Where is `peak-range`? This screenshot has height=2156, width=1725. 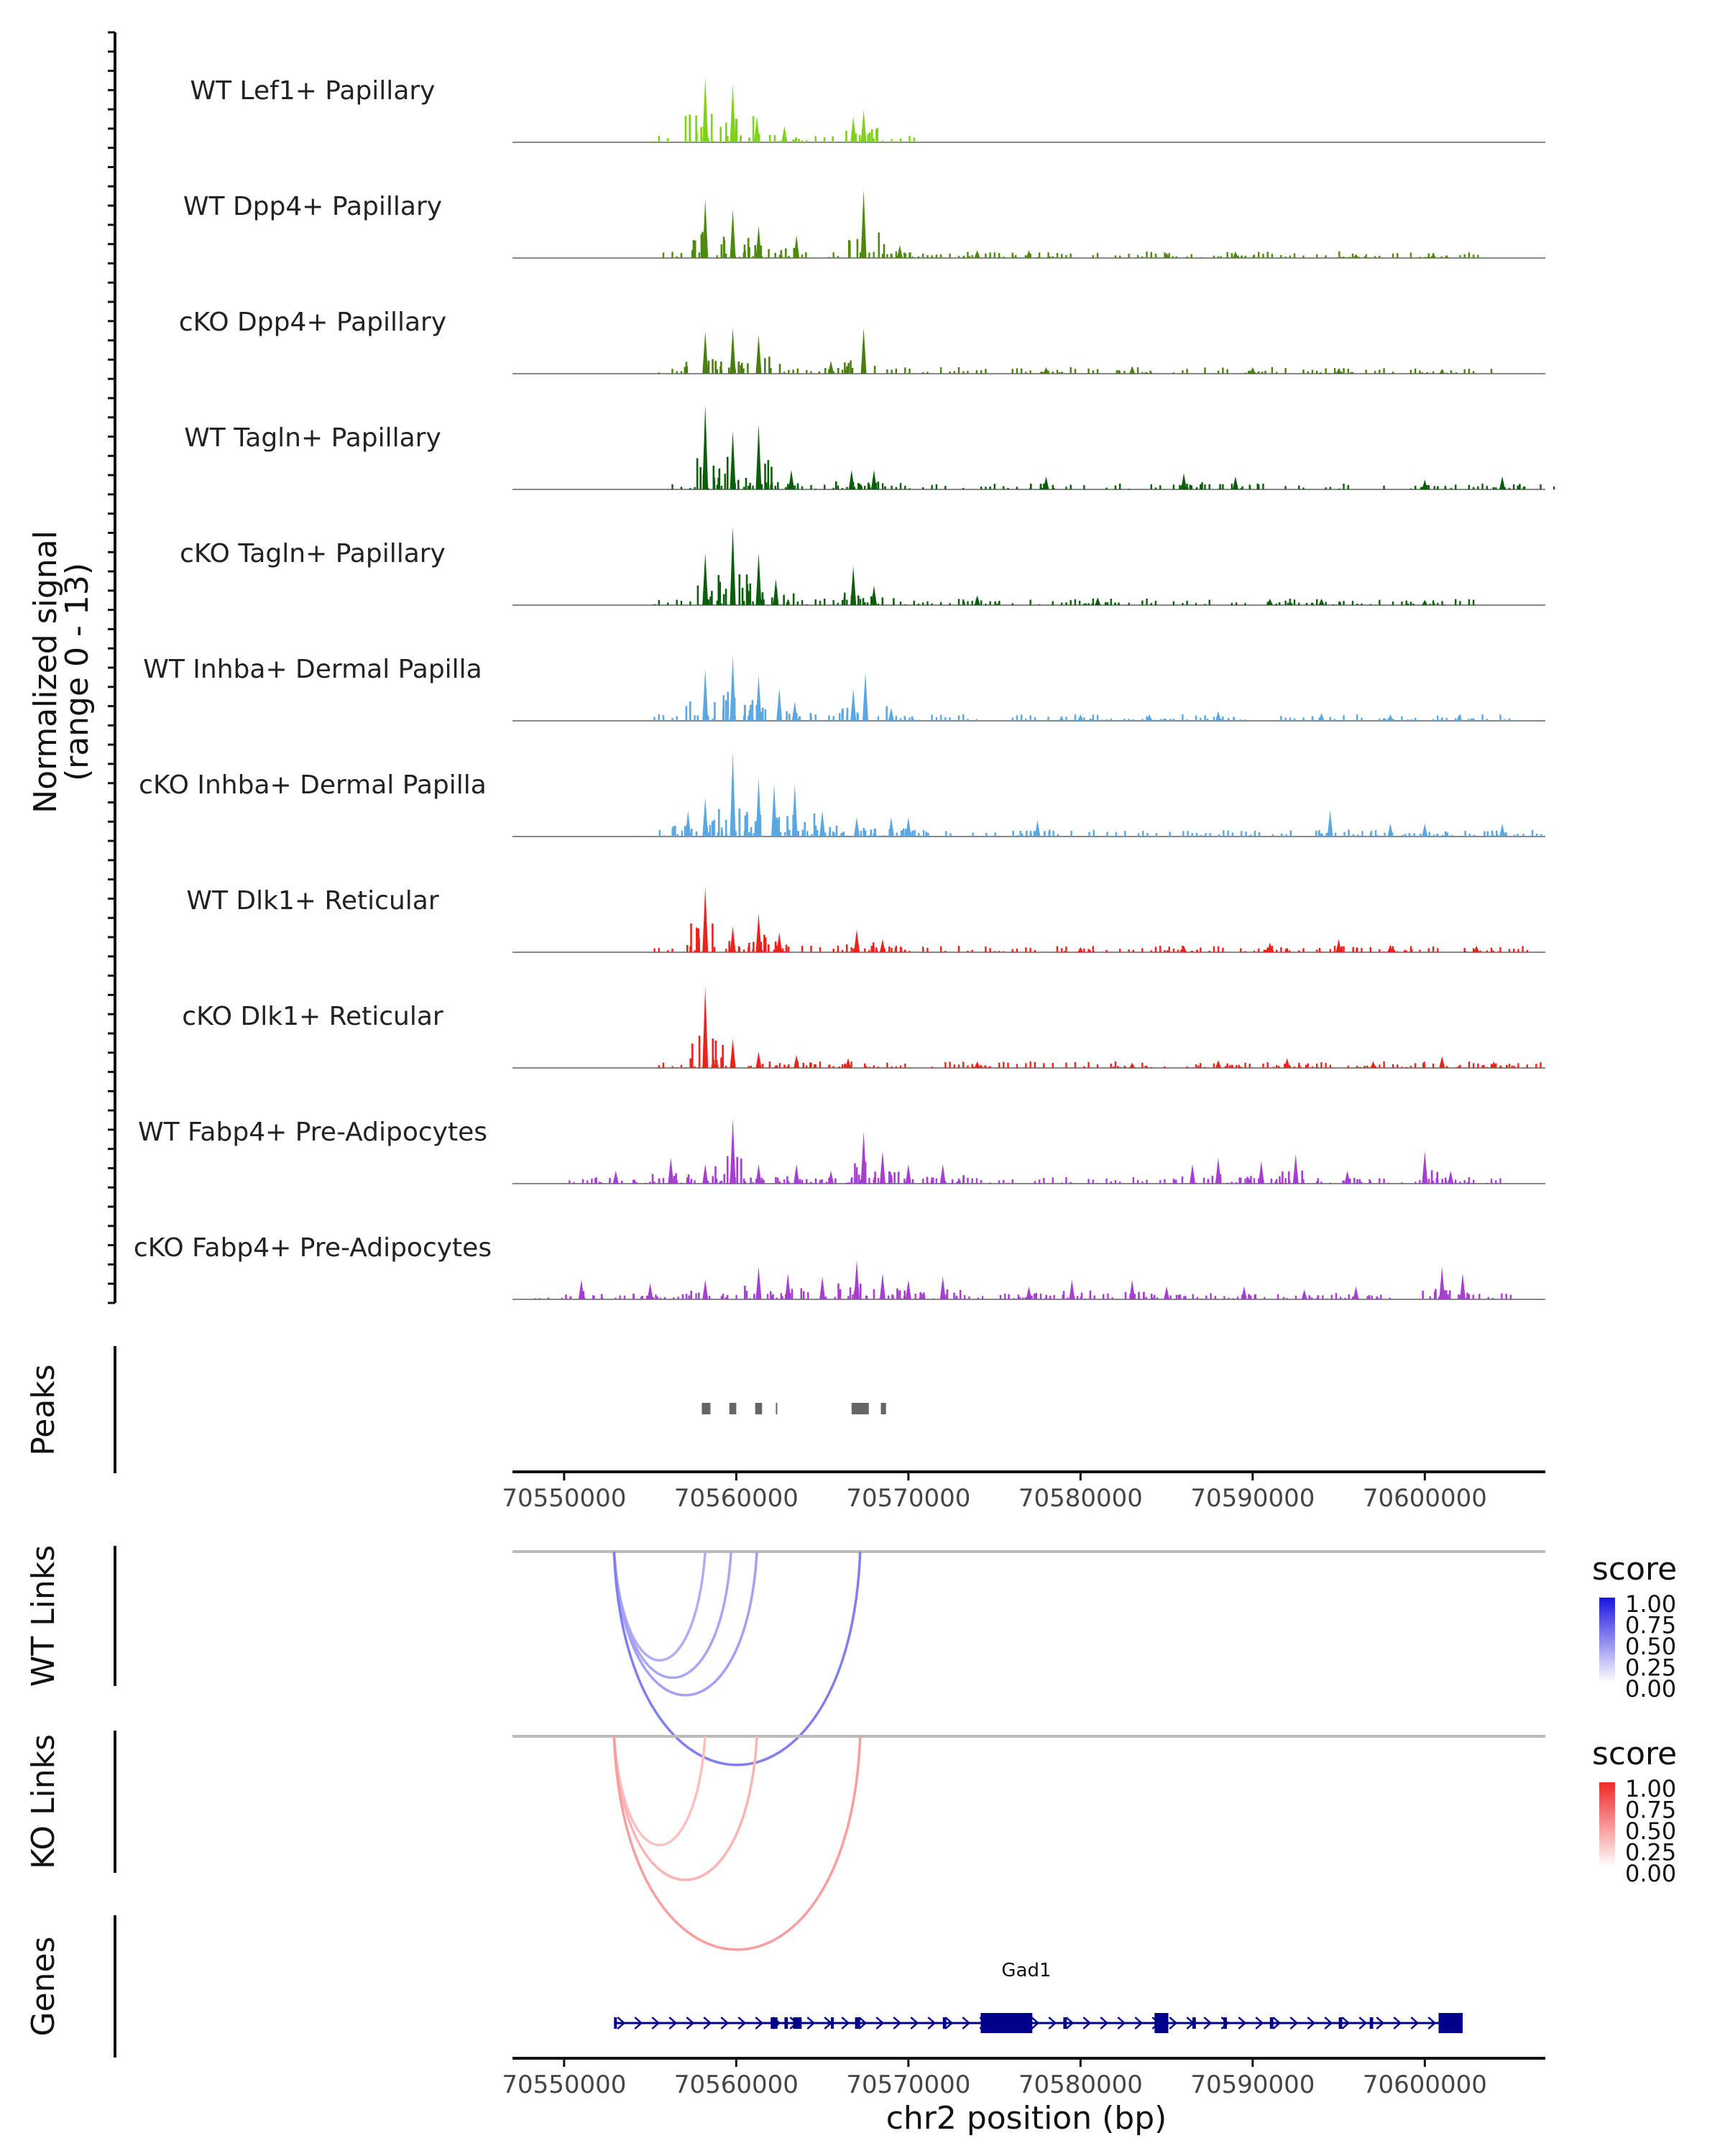
peak-range is located at coordinates (777, 1409).